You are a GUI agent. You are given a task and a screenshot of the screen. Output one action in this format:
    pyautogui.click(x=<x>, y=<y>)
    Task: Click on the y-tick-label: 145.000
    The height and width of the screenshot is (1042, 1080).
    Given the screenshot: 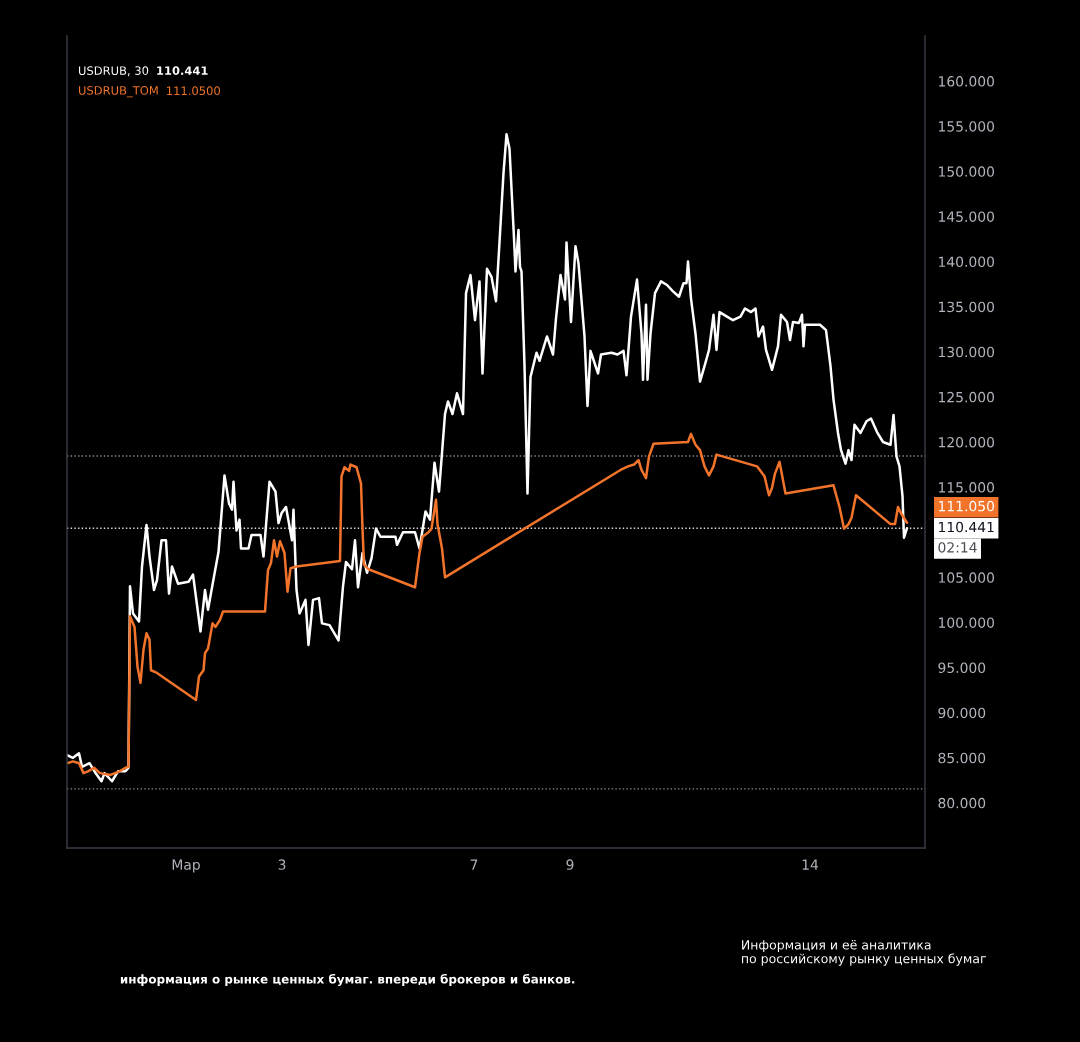 What is the action you would take?
    pyautogui.click(x=967, y=216)
    